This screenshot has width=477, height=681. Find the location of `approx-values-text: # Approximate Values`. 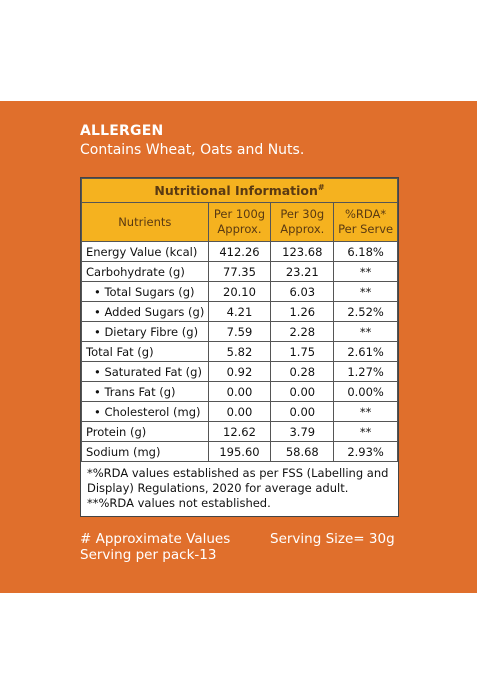

approx-values-text: # Approximate Values is located at coordinates (155, 539).